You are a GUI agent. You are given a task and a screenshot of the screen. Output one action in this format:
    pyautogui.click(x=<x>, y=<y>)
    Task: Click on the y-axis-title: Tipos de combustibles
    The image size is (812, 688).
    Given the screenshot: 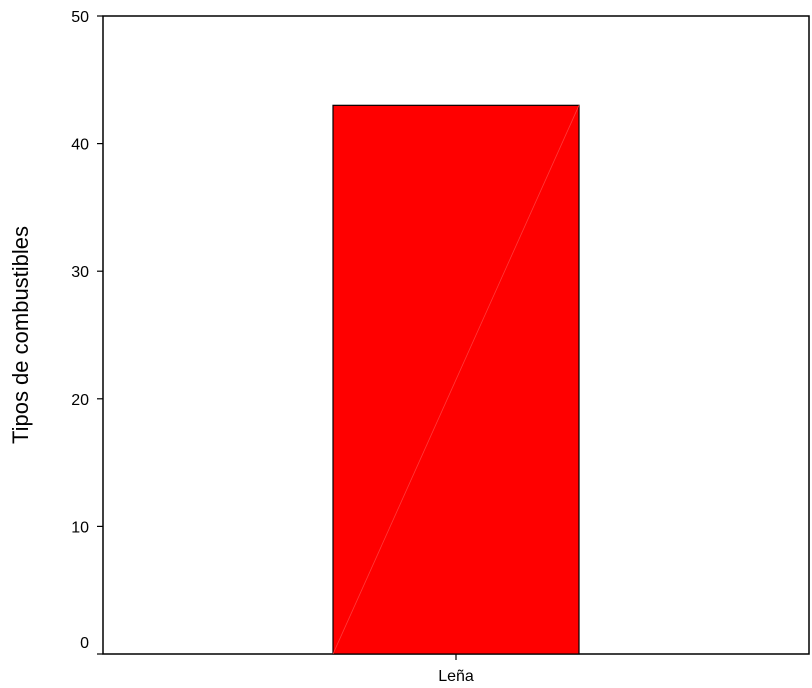 What is the action you would take?
    pyautogui.click(x=20, y=335)
    